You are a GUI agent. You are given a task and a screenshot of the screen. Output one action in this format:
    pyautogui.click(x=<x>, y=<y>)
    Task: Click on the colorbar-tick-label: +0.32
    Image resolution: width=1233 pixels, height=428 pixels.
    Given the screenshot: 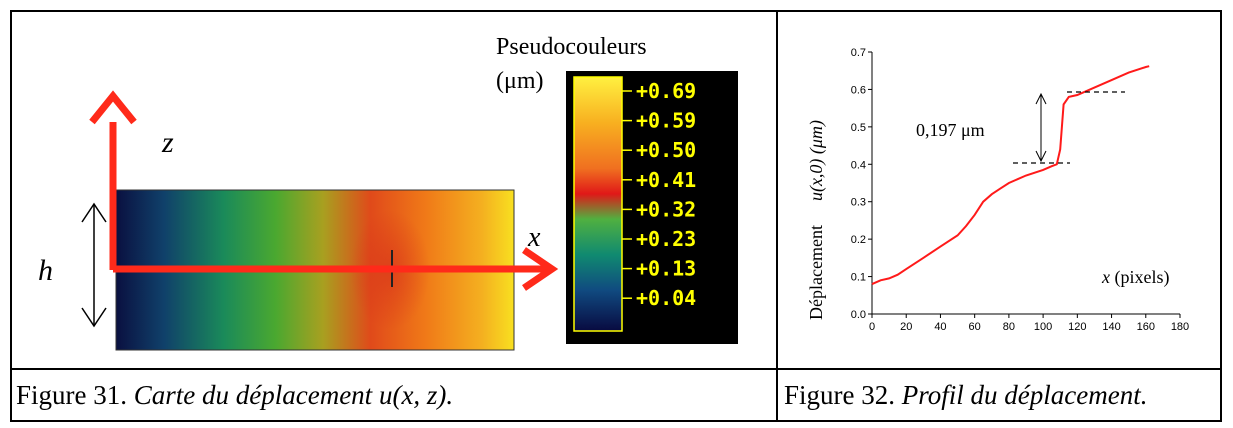 What is the action you would take?
    pyautogui.click(x=666, y=209)
    